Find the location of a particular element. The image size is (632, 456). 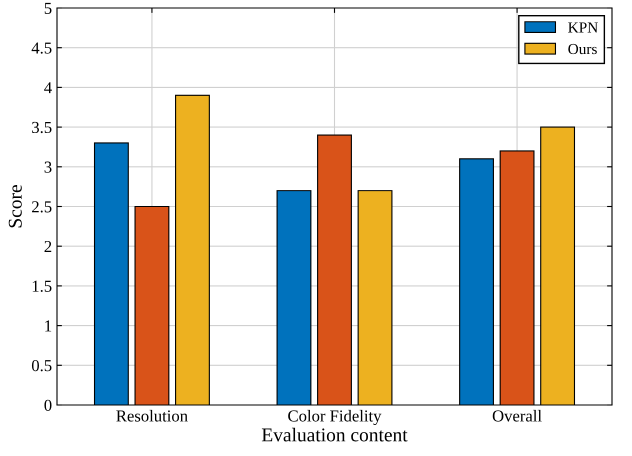

y-tick-label: 3.5 is located at coordinates (42, 128).